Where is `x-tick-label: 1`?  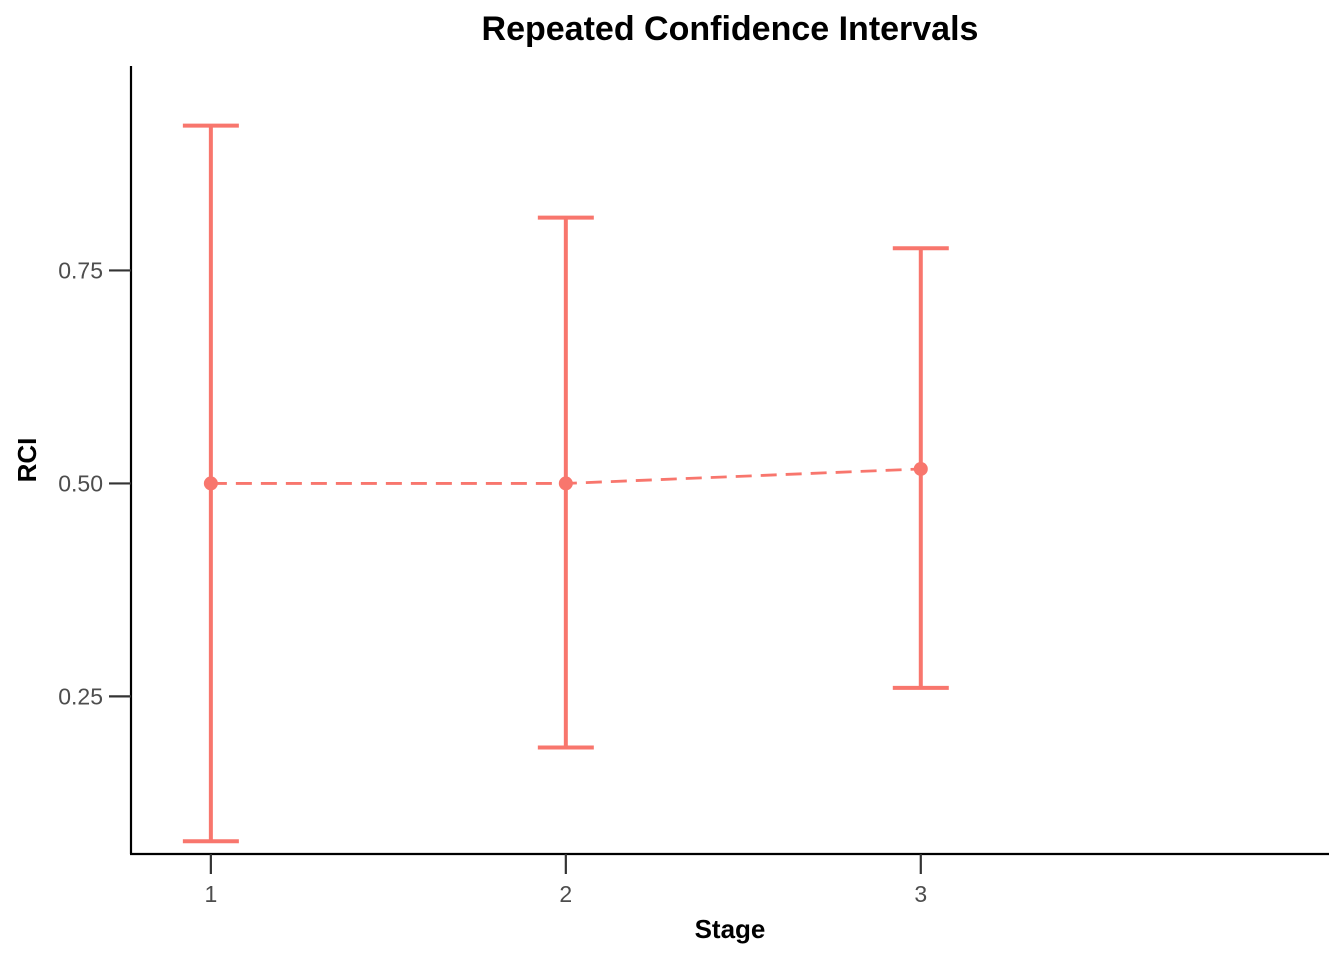 x-tick-label: 1 is located at coordinates (210, 894).